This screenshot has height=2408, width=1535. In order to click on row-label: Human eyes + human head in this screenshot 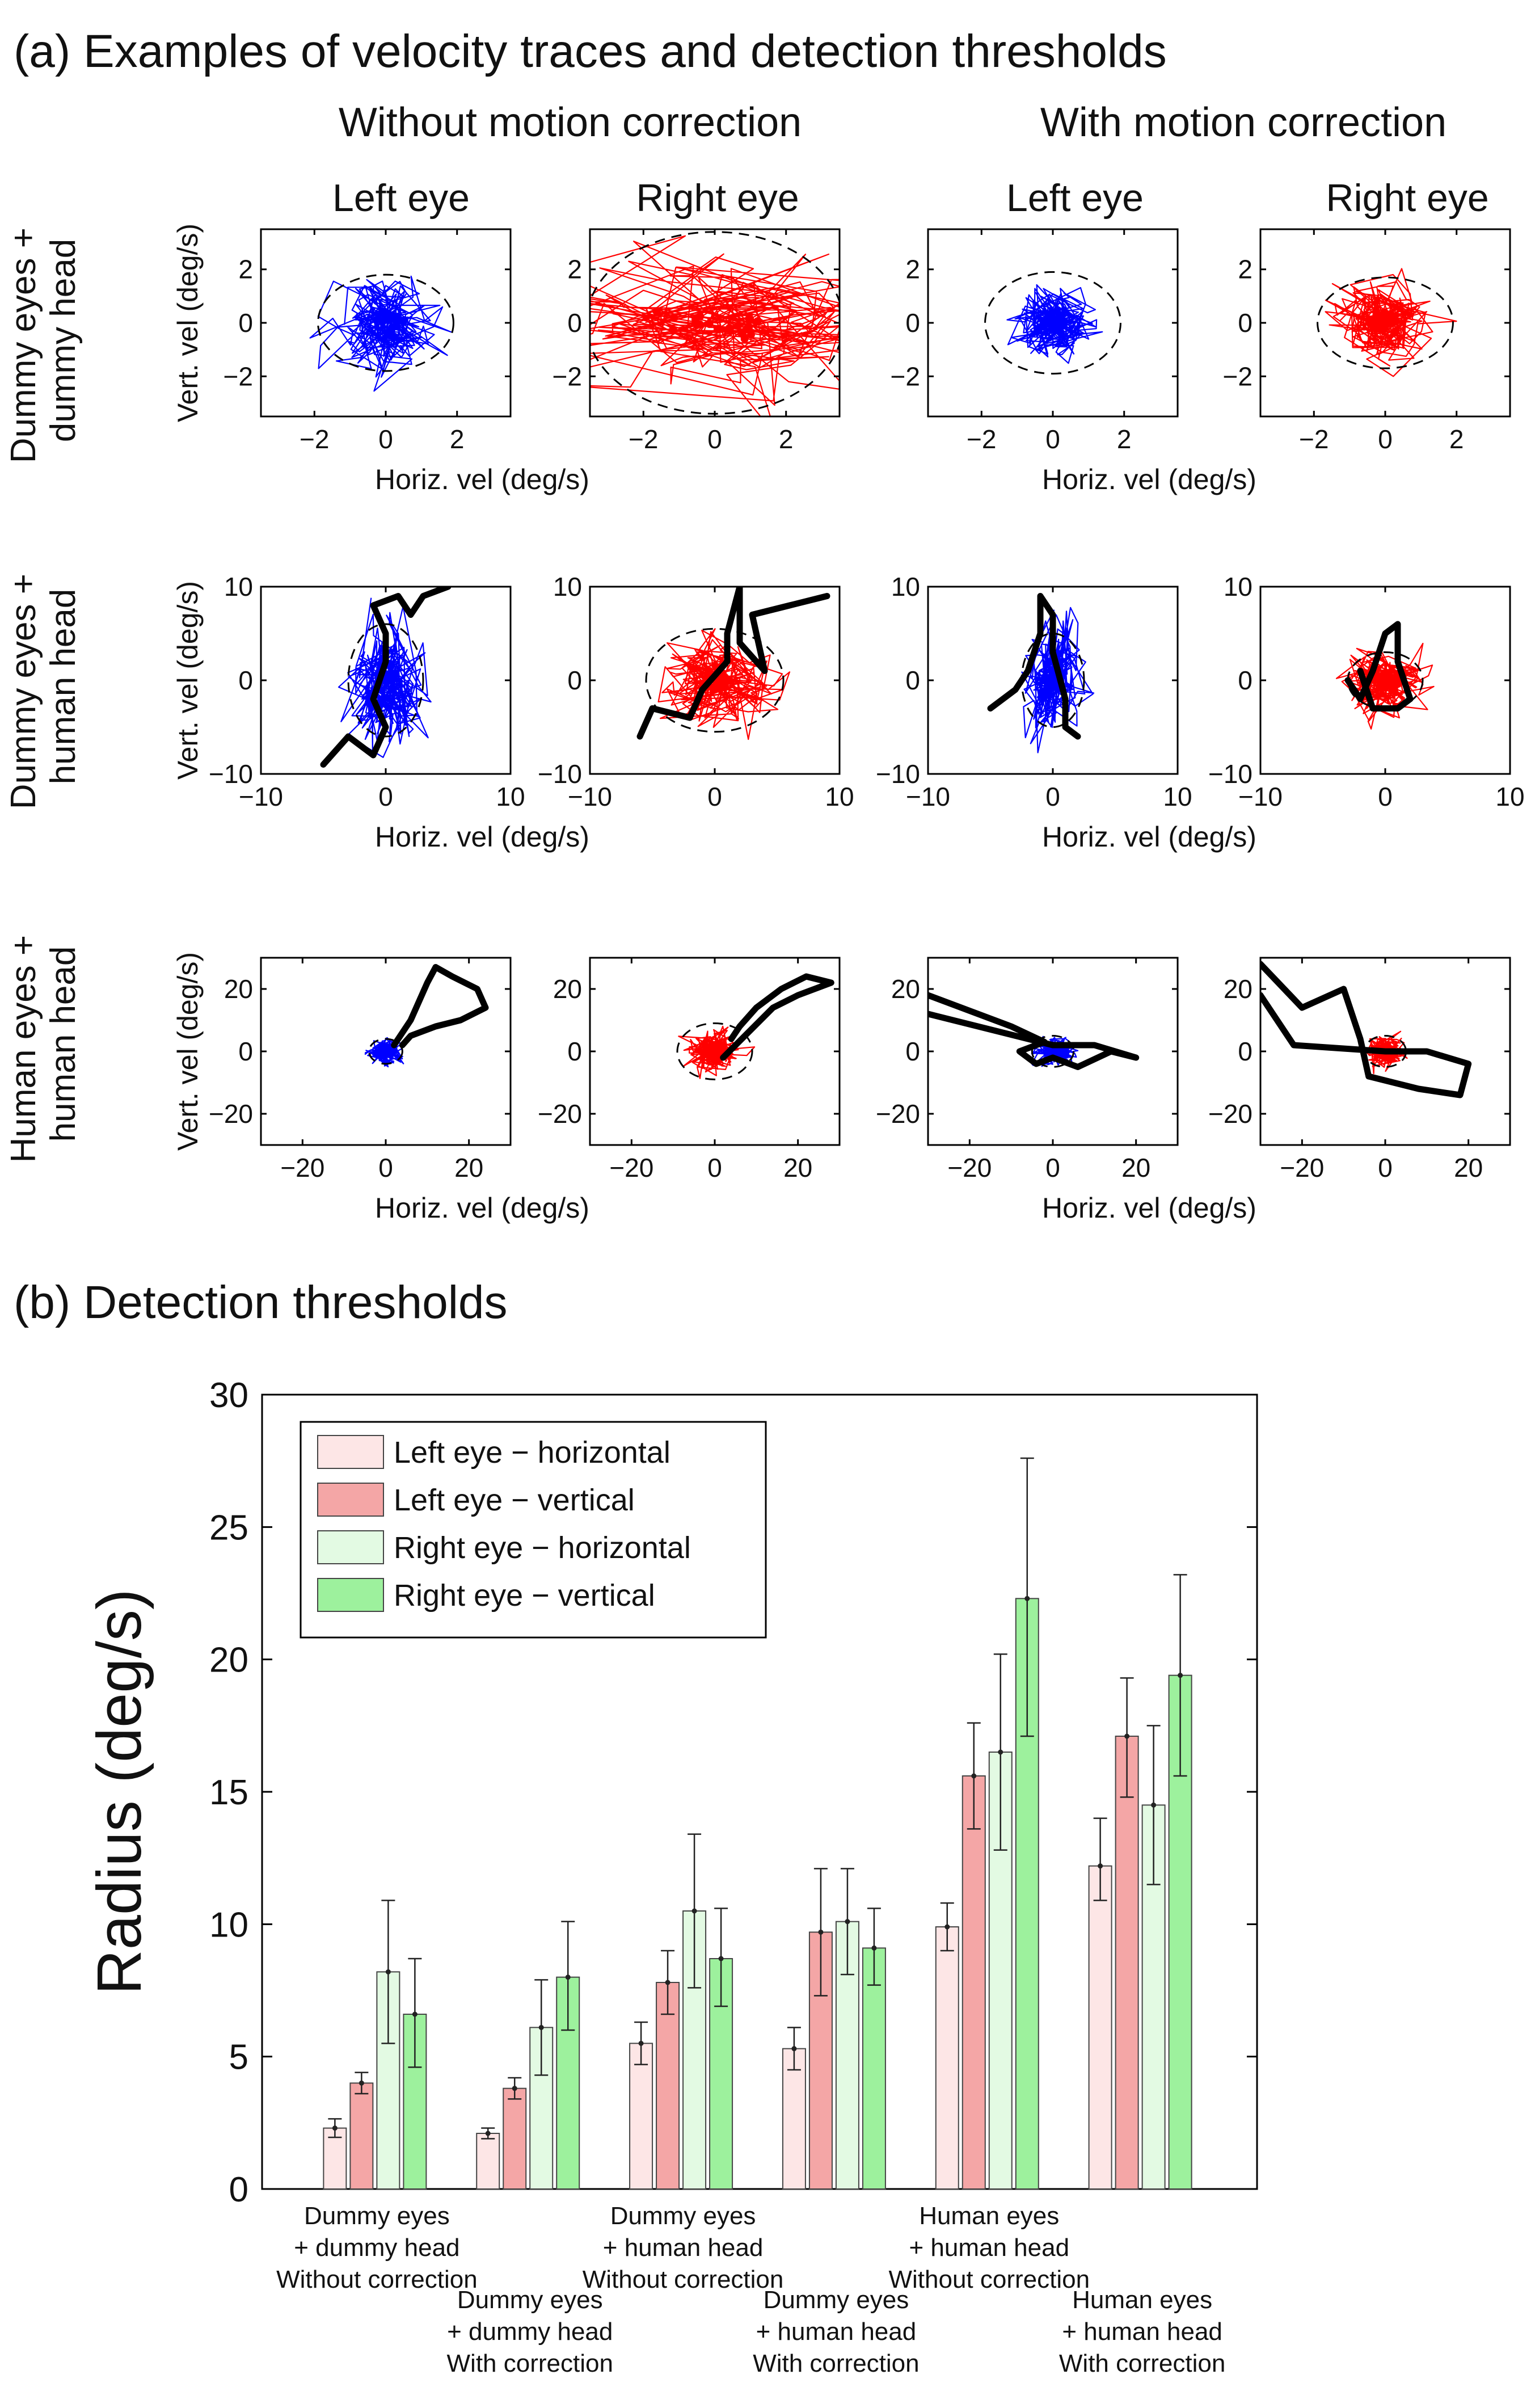, I will do `click(43, 1044)`.